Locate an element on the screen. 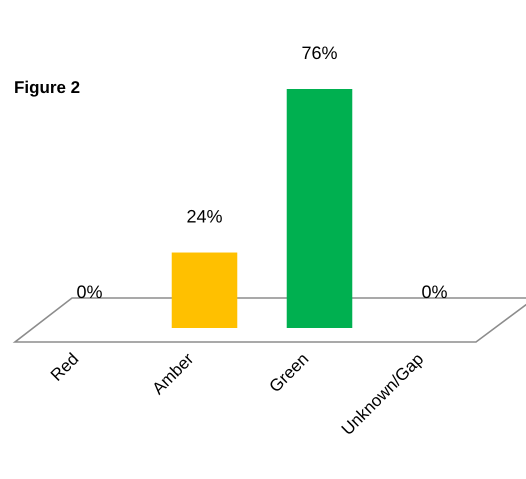 This screenshot has height=479, width=526. data-label: 76% is located at coordinates (319, 53).